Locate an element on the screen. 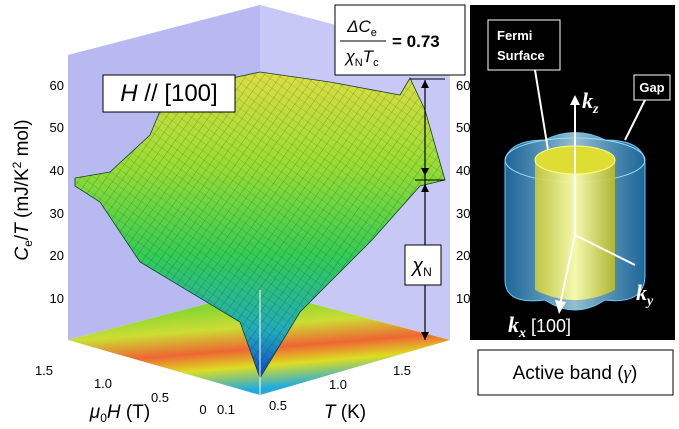 This screenshot has width=679, height=429. caption: Active band (γ) is located at coordinates (575, 373).